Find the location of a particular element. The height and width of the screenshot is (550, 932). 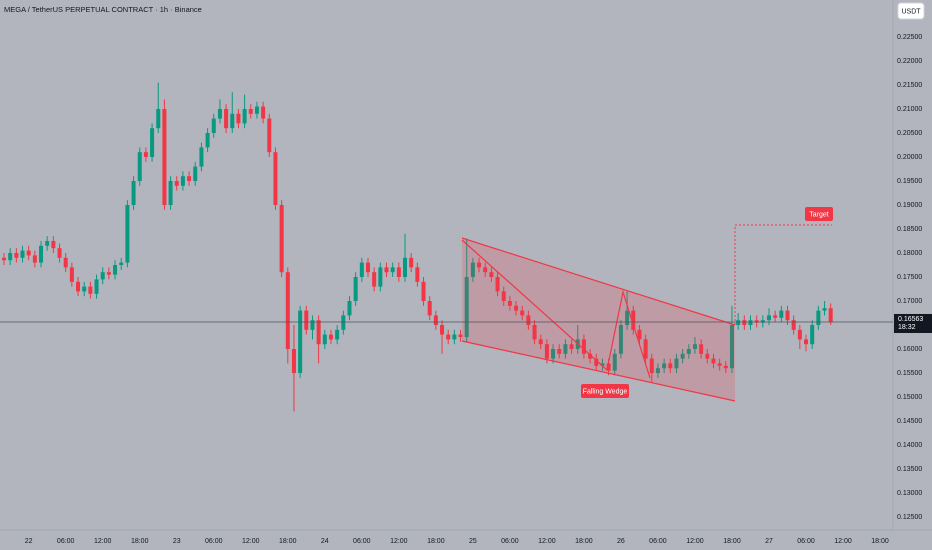

y-tick-label: 0.15000 is located at coordinates (909, 397).